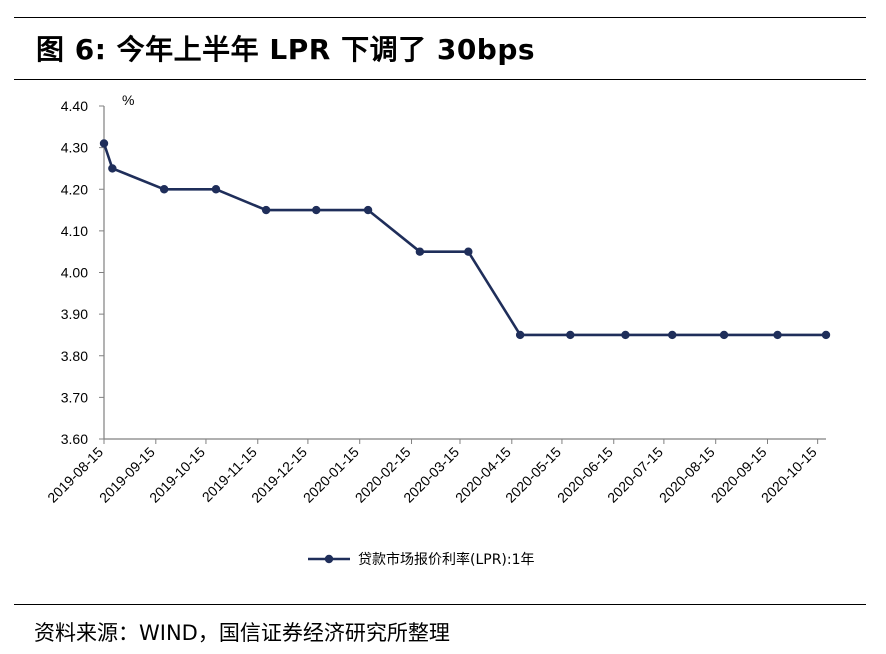 The height and width of the screenshot is (654, 886). I want to click on y-tick-label: 4.30, so click(74, 148).